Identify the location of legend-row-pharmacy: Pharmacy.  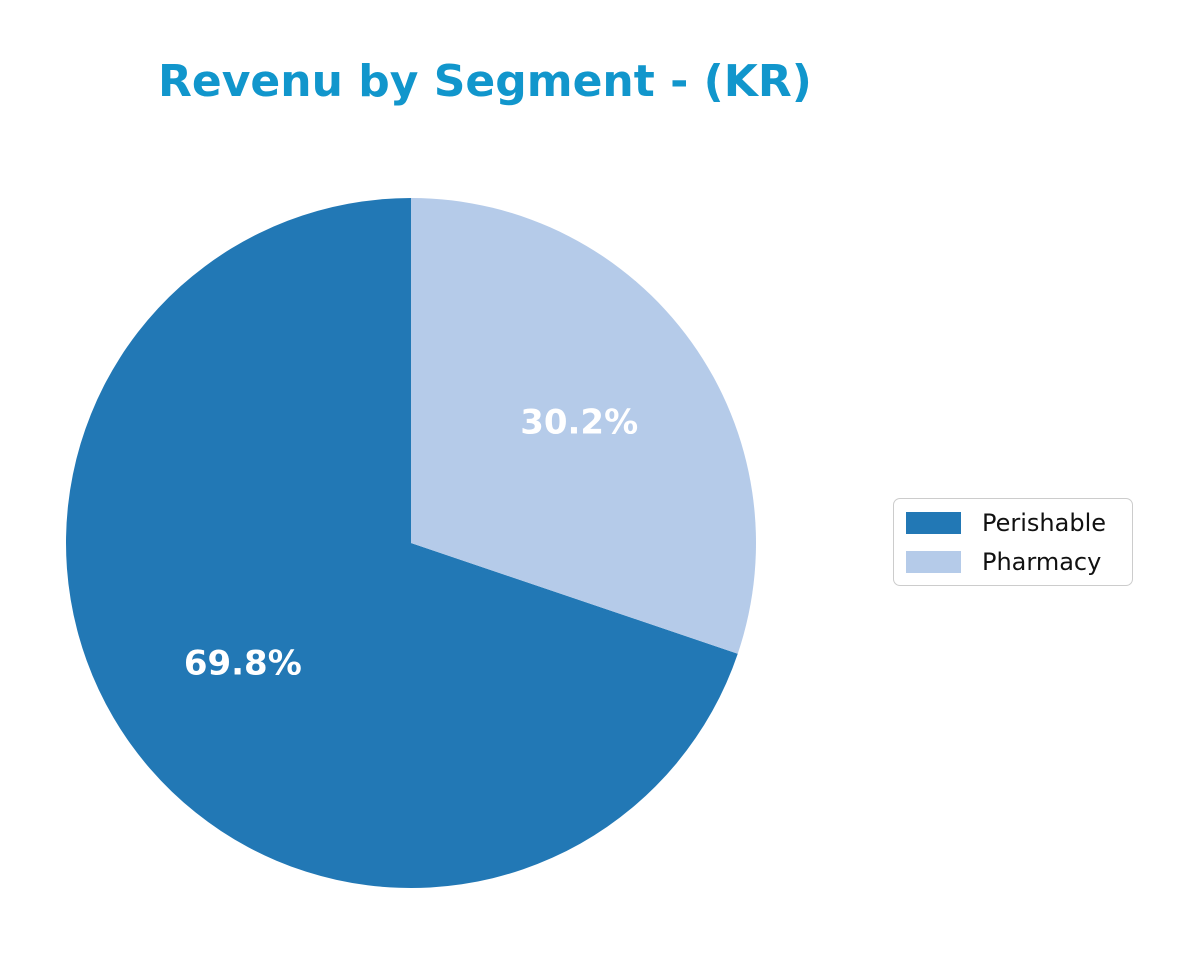
(1013, 561).